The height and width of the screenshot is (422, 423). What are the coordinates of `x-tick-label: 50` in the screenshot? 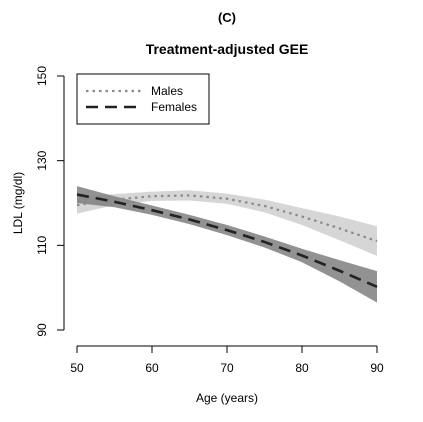 It's located at (77, 368).